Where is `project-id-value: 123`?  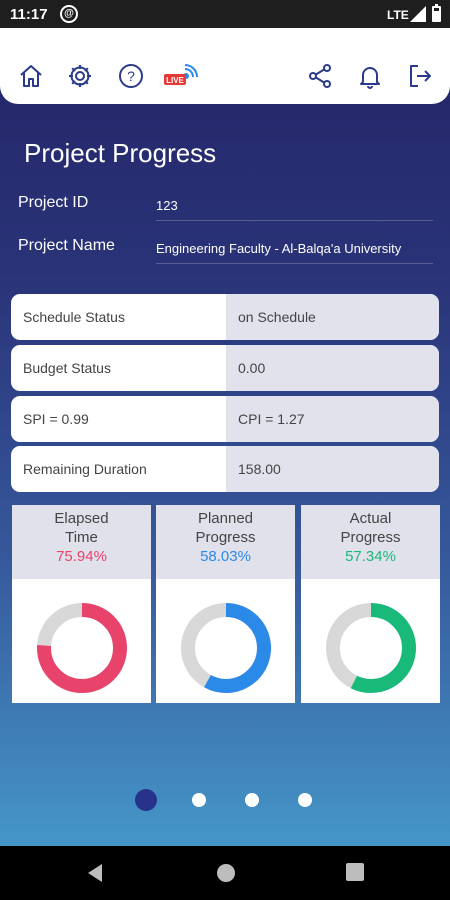
project-id-value: 123 is located at coordinates (294, 206).